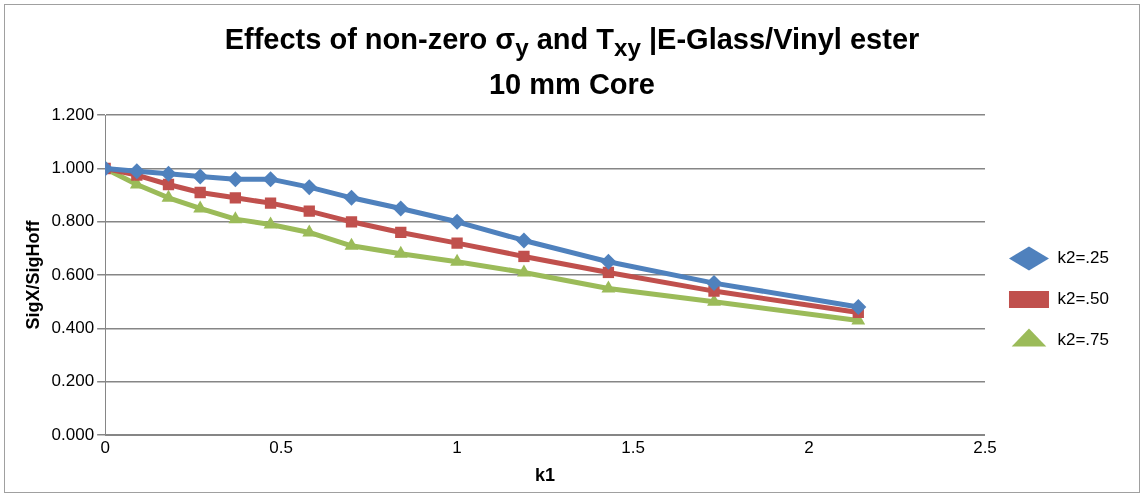  I want to click on chart-title: Effects of non-zero σ$_{y}$ and Τ$_{xy}$ |E-Glass/Vinyl ester, so click(572, 42).